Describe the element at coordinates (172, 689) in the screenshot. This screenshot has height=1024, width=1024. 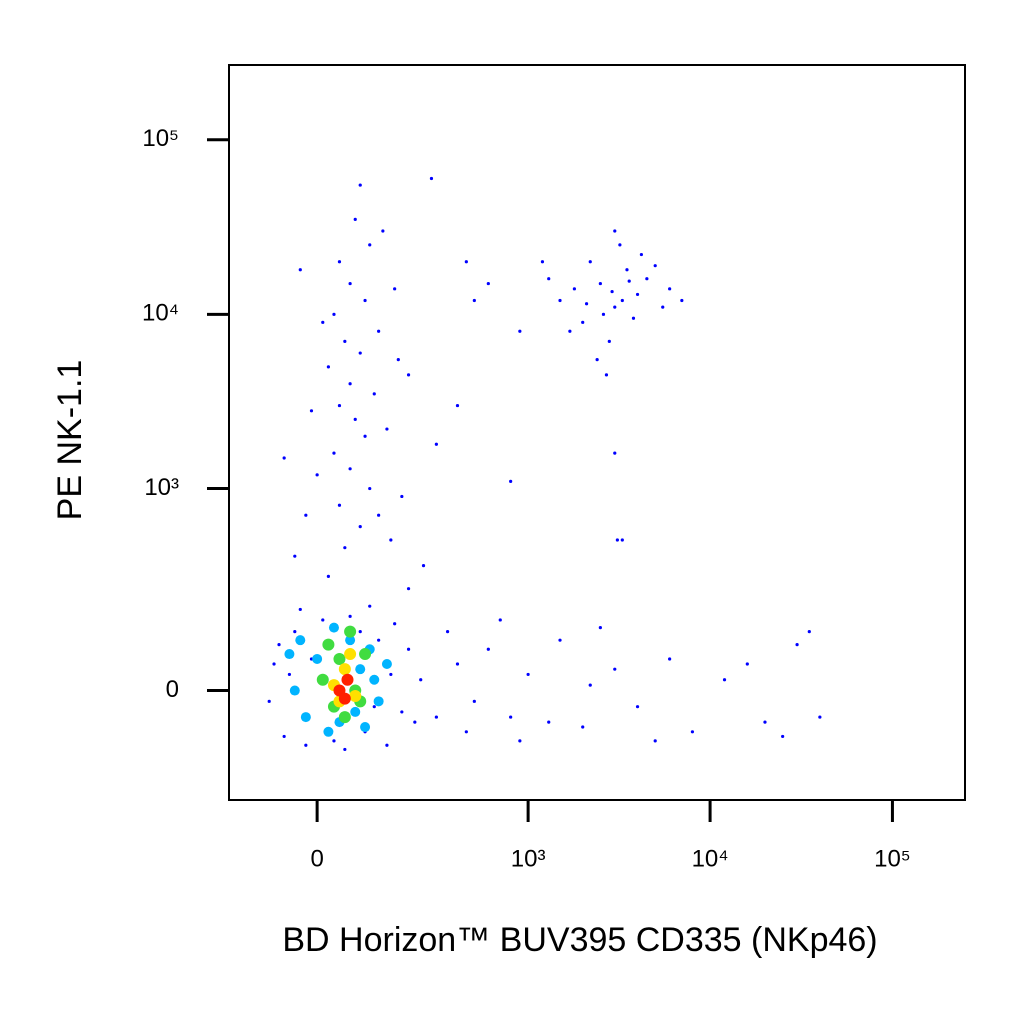
I see `y-tick-label: 0` at that location.